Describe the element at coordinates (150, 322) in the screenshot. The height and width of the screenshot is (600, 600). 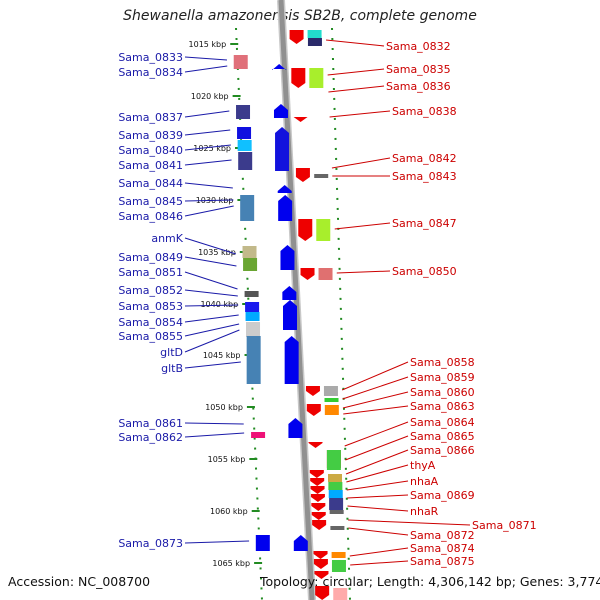
I see `left-gene-label: Sama_0854` at that location.